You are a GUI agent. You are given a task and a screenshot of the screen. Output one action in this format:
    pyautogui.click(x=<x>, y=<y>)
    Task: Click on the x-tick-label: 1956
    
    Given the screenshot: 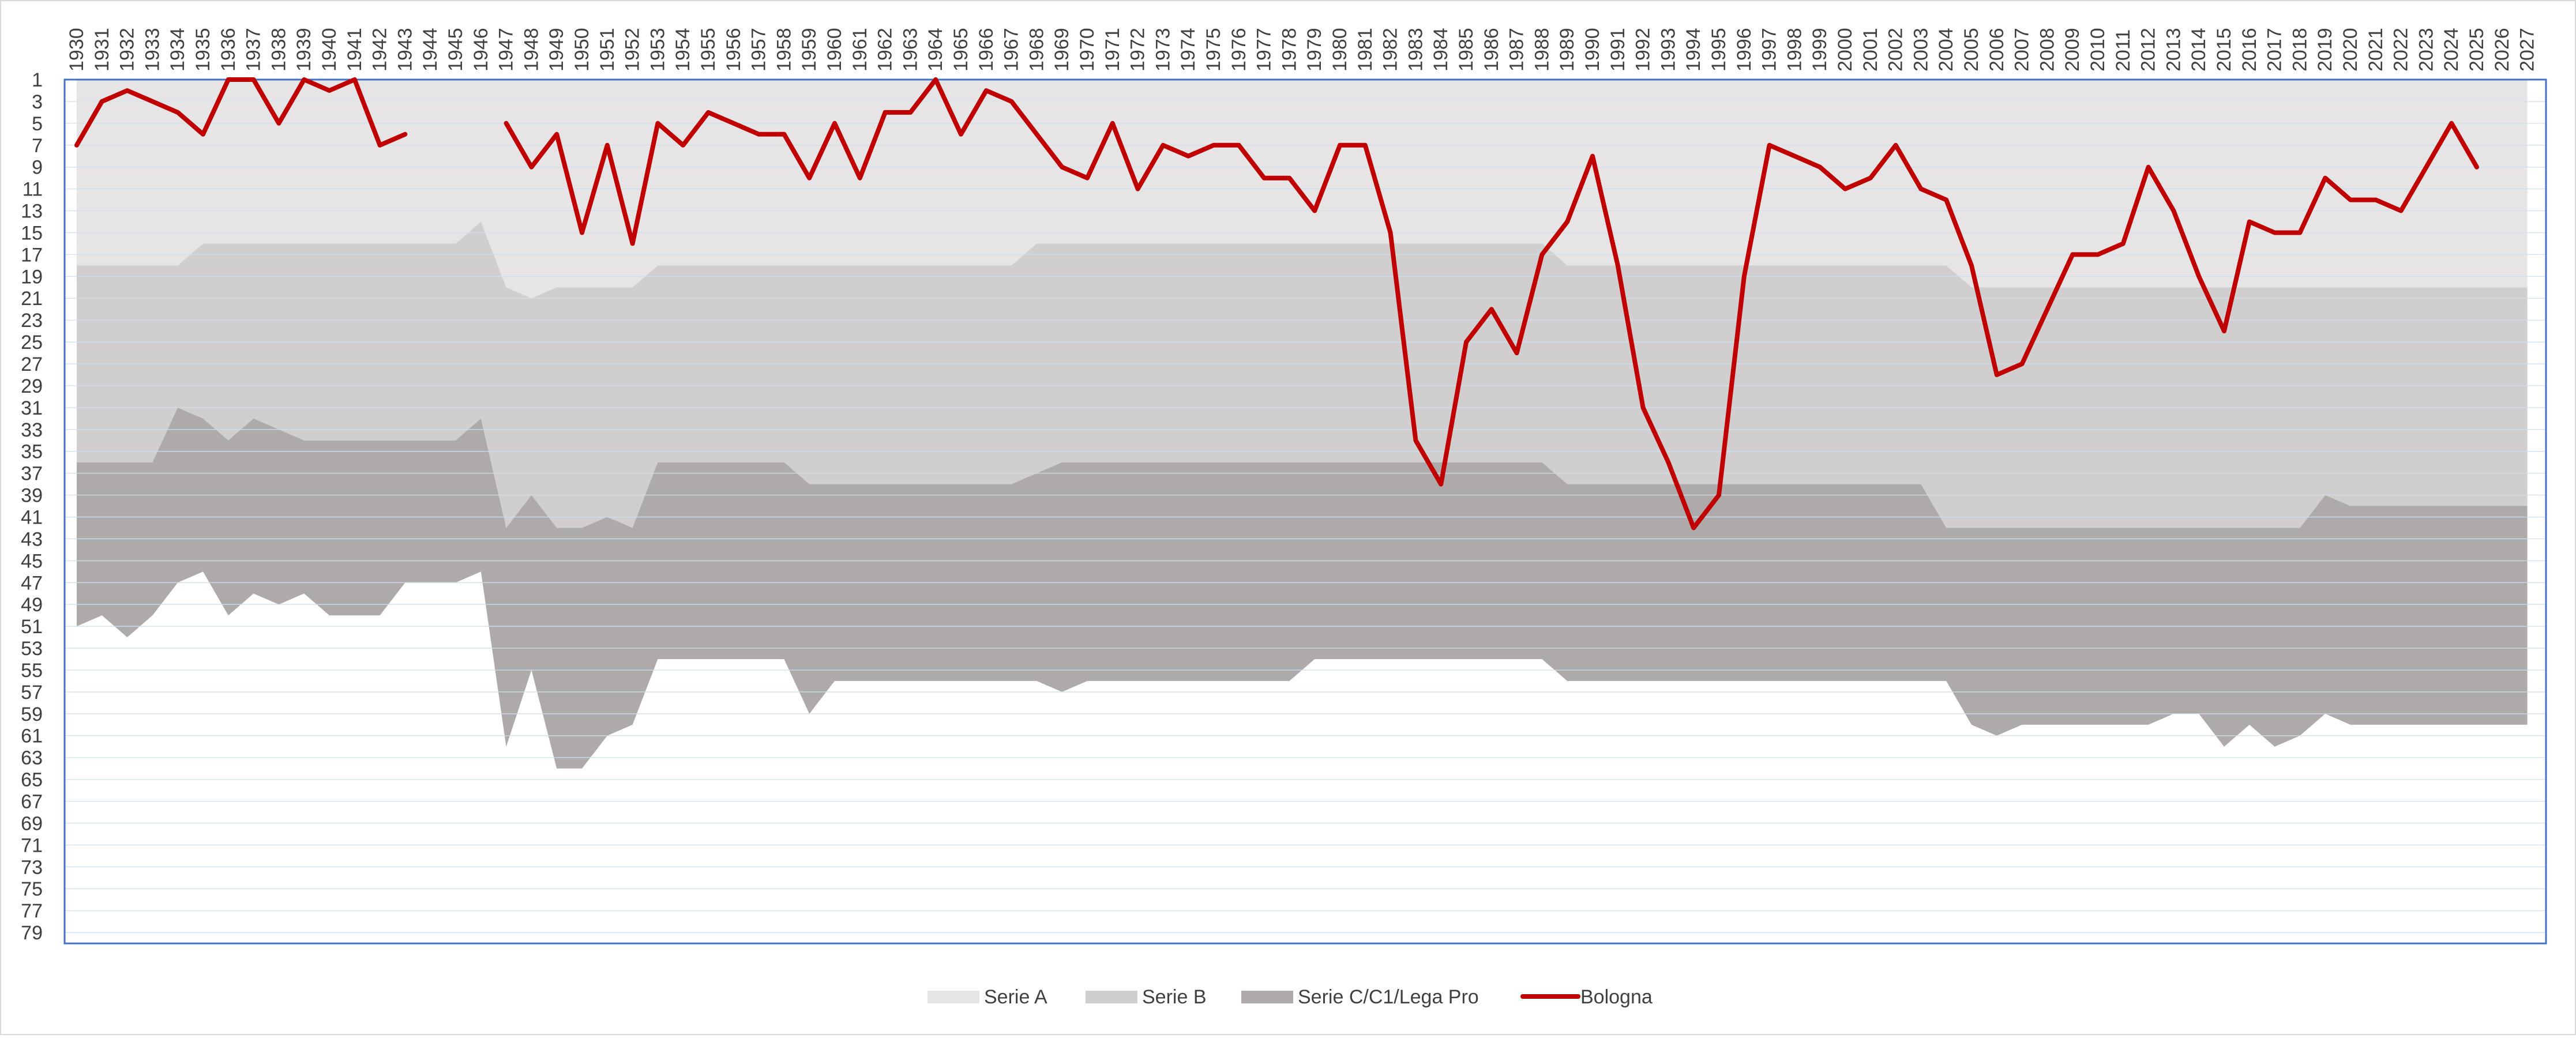 What is the action you would take?
    pyautogui.click(x=734, y=50)
    